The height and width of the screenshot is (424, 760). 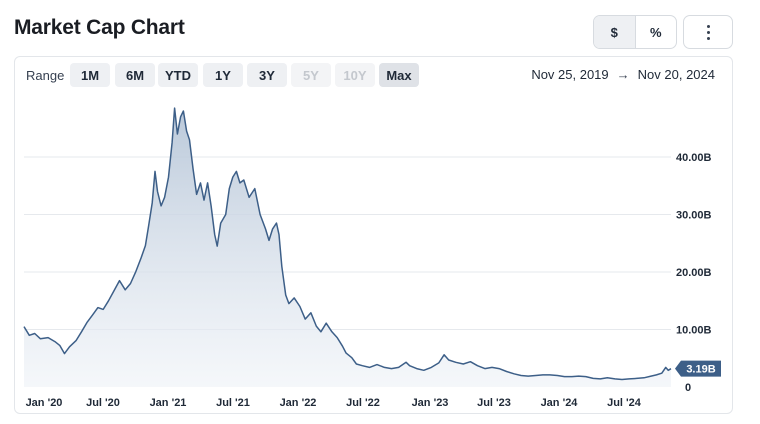 I want to click on y-tick-label: 20.00B, so click(x=694, y=273).